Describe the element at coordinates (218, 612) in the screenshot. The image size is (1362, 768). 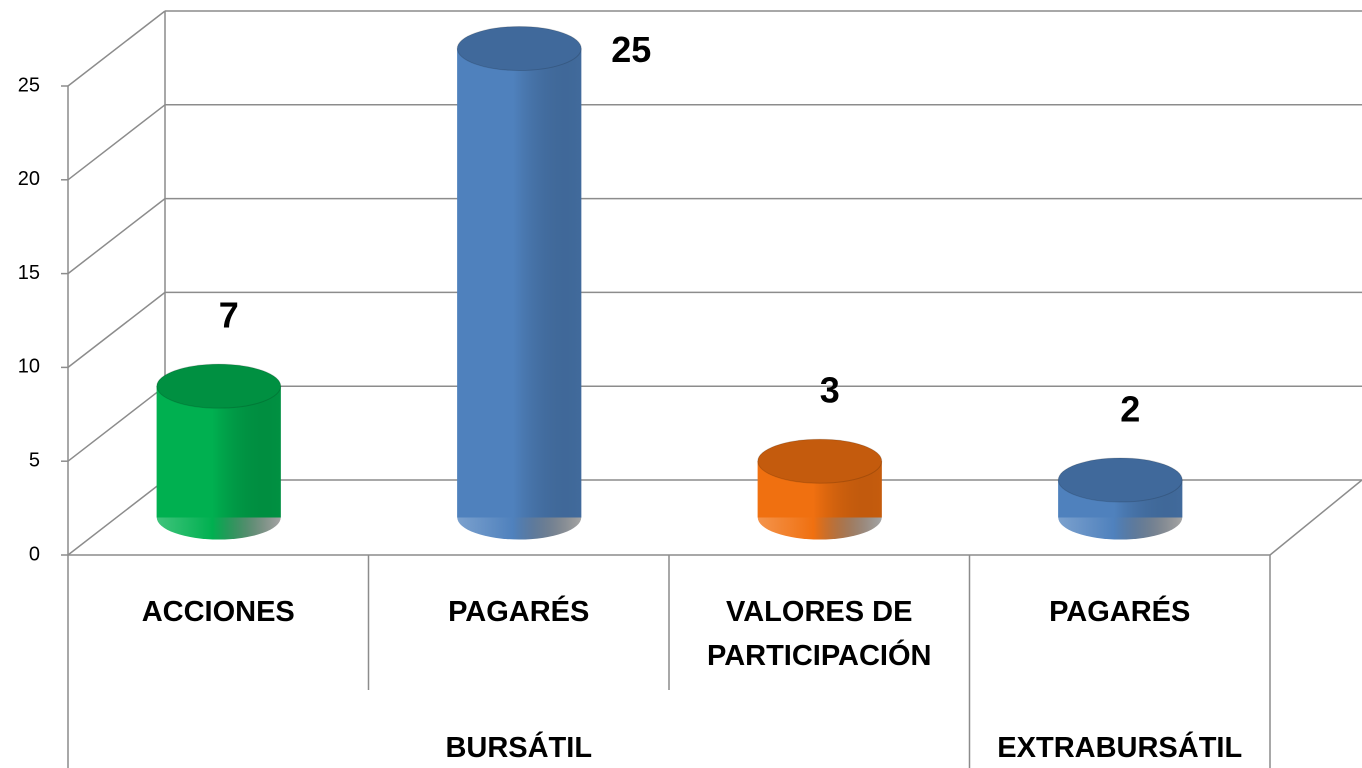
I see `x-tick-label: ACCIONES` at that location.